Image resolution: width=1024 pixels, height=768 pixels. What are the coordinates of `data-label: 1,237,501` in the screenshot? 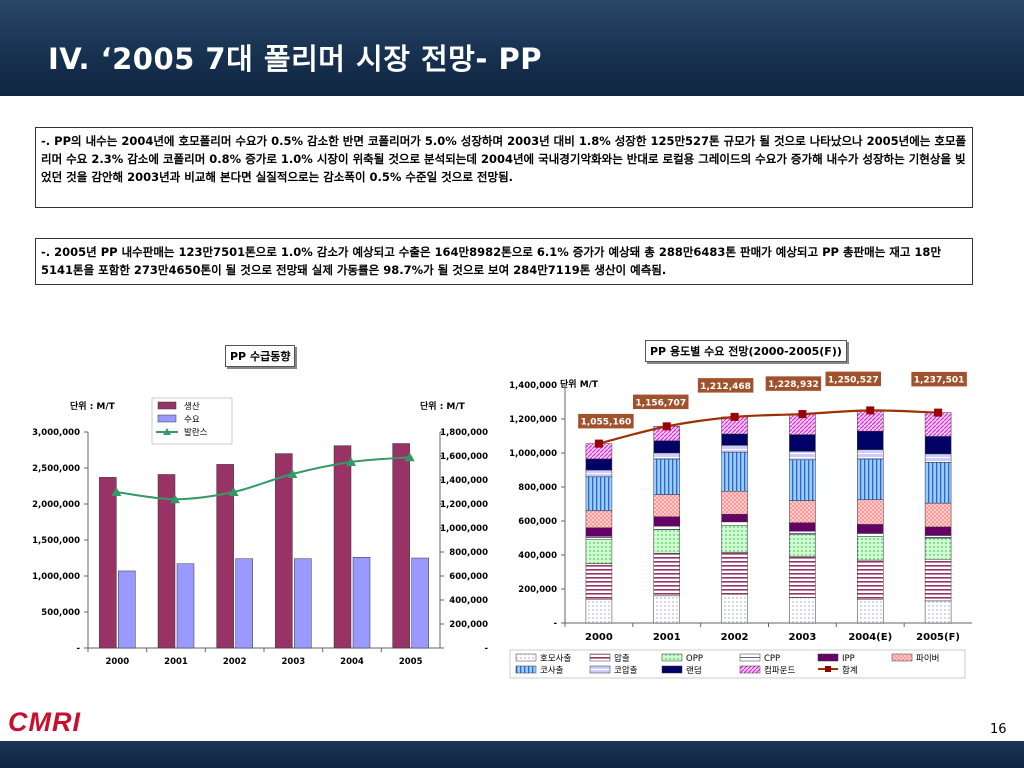 It's located at (939, 381).